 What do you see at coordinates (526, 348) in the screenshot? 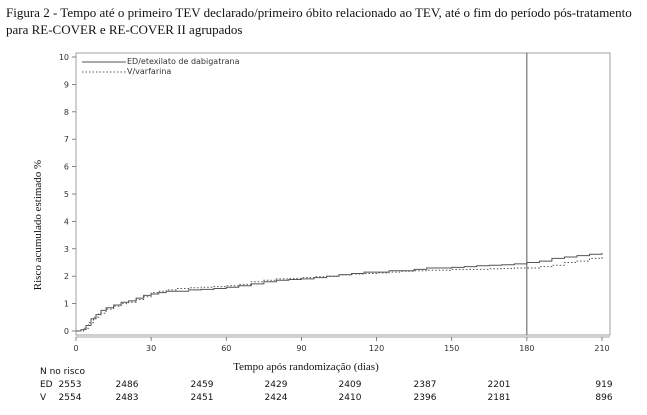
I see `x-tick-label: 180` at bounding box center [526, 348].